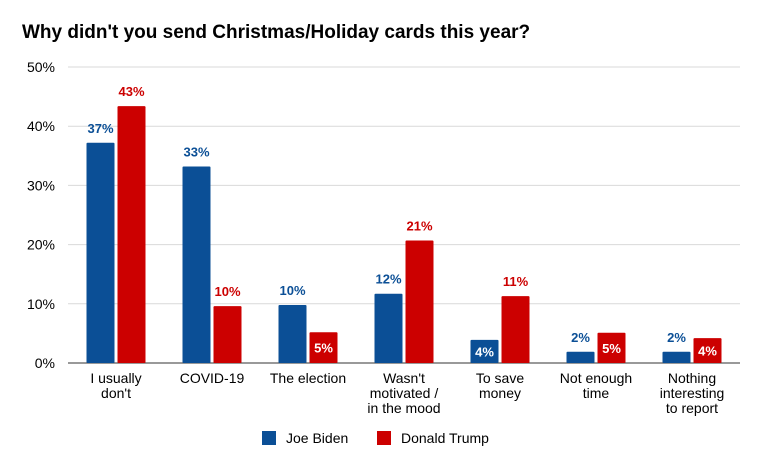  Describe the element at coordinates (115, 378) in the screenshot. I see `x-tick-label: I usually` at that location.